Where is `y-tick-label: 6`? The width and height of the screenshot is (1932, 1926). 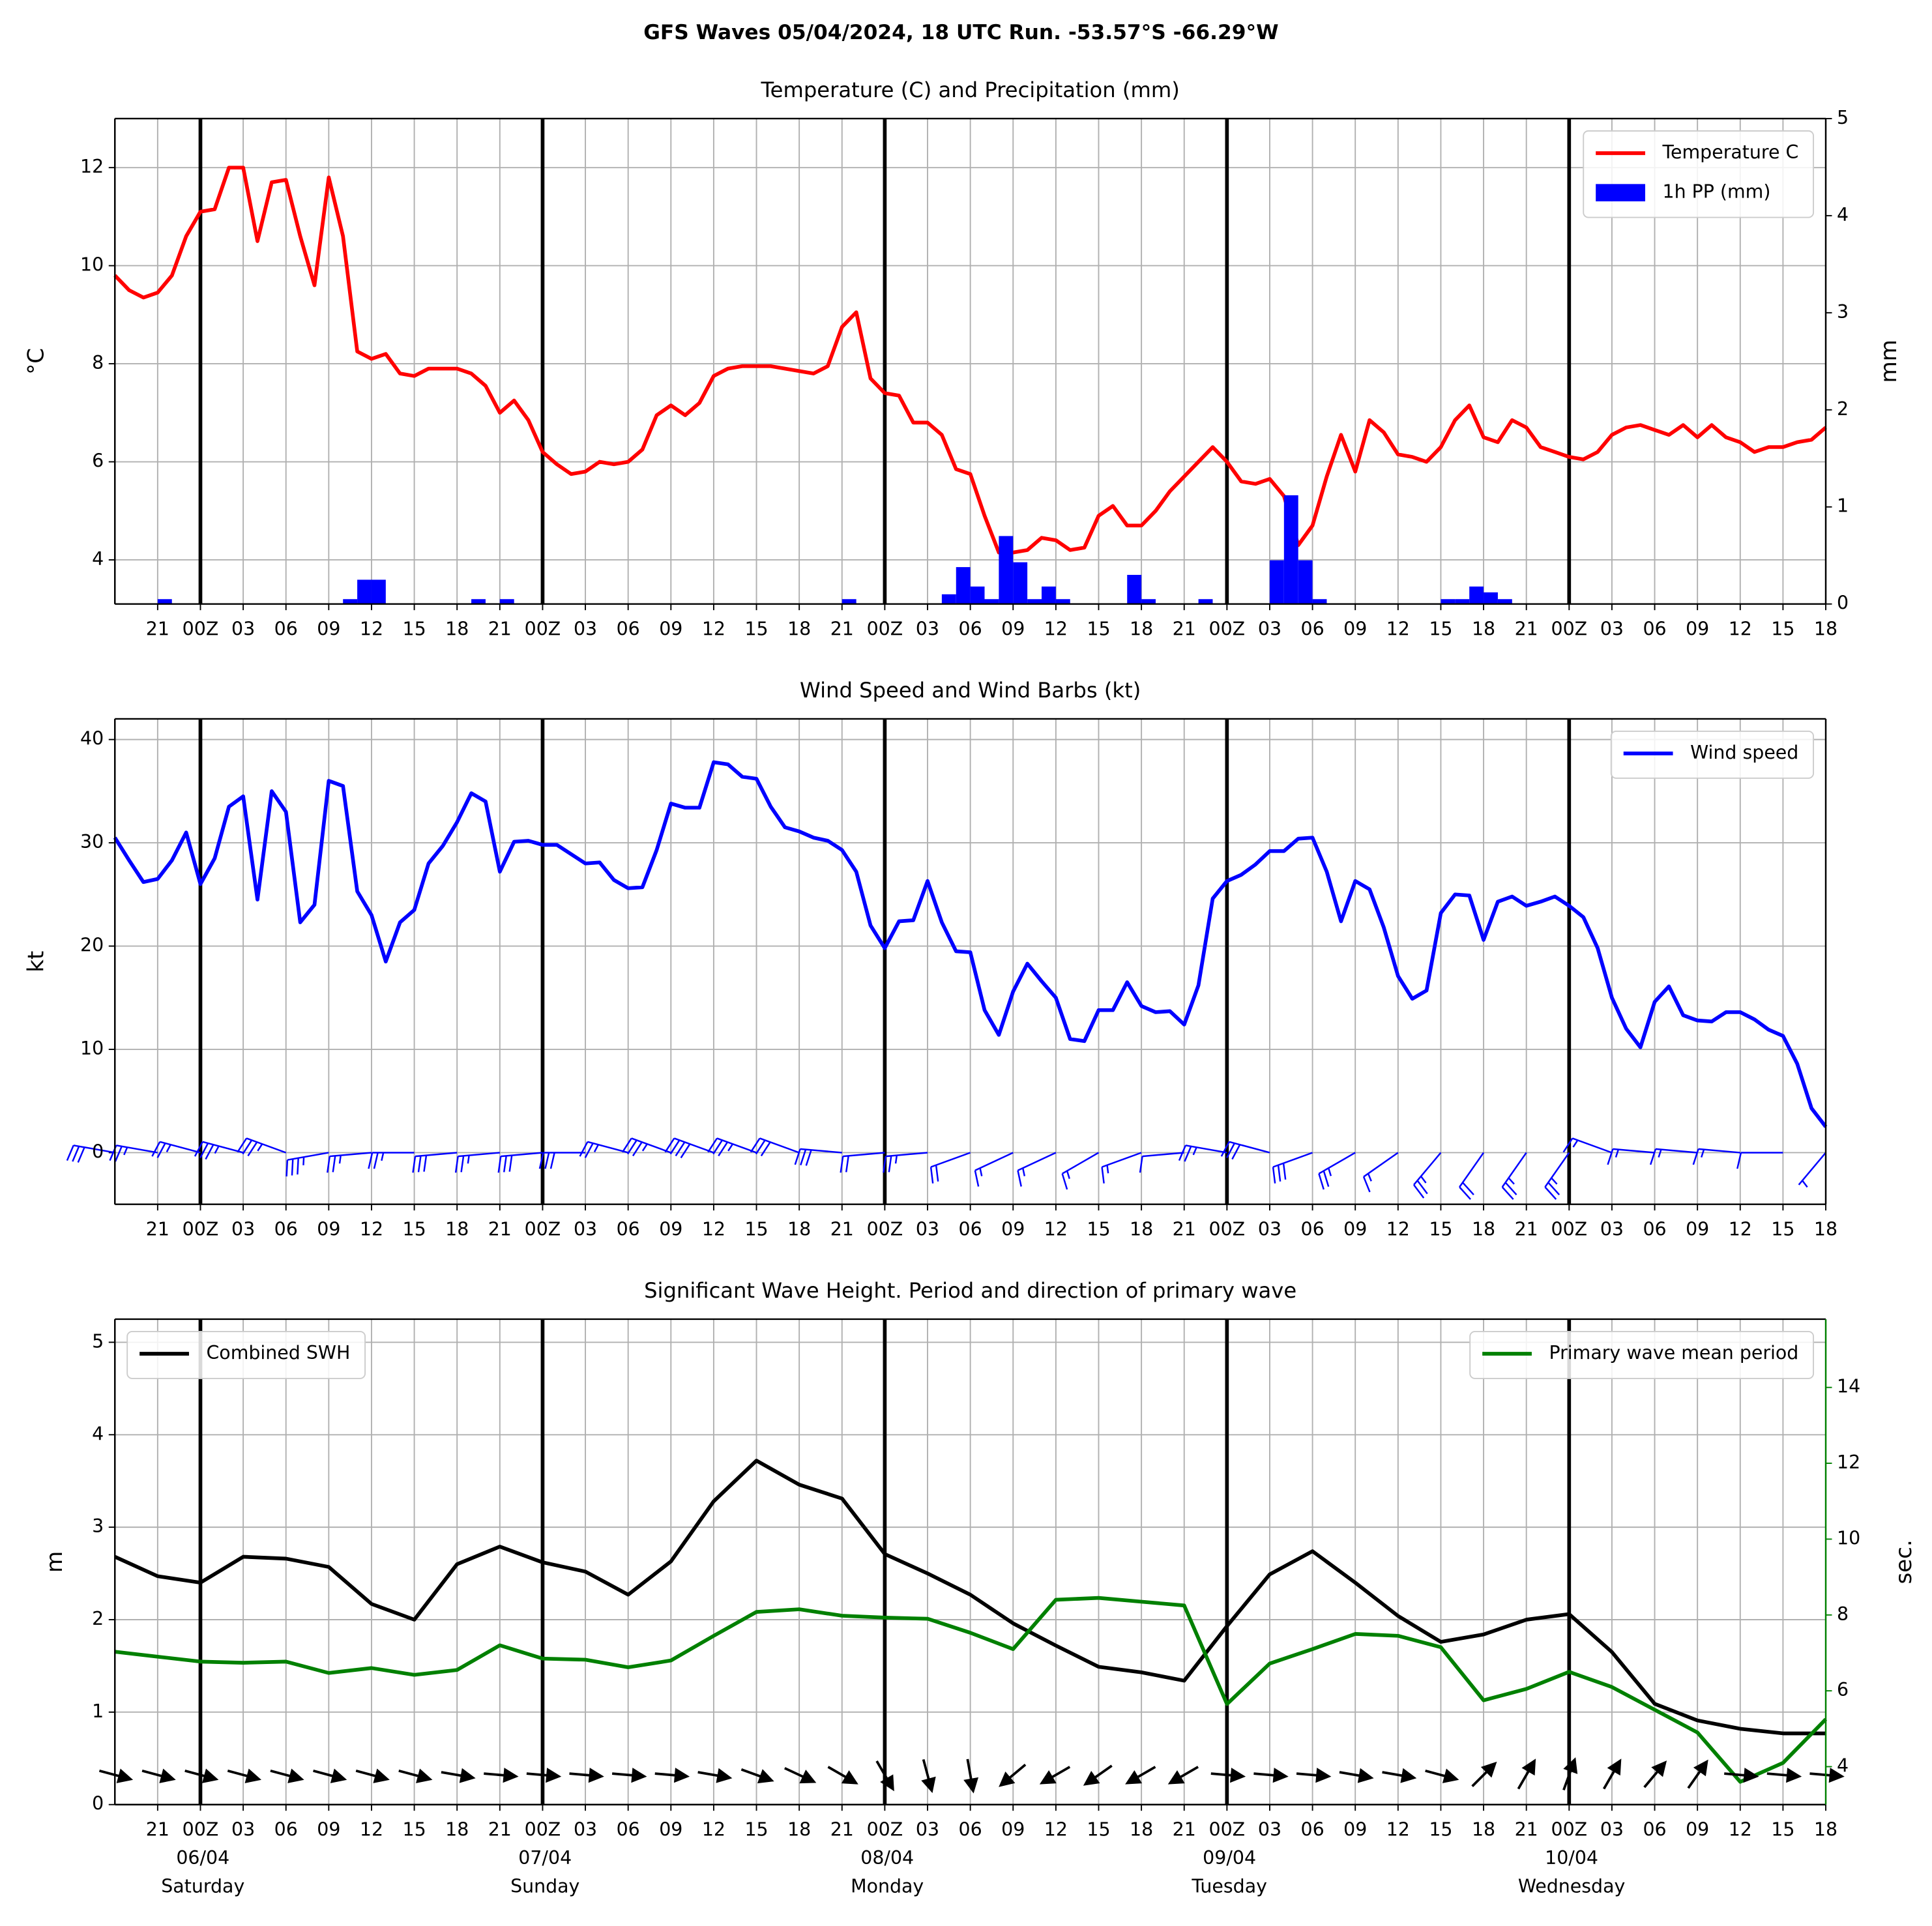
y-tick-label: 6 is located at coordinates (98, 461).